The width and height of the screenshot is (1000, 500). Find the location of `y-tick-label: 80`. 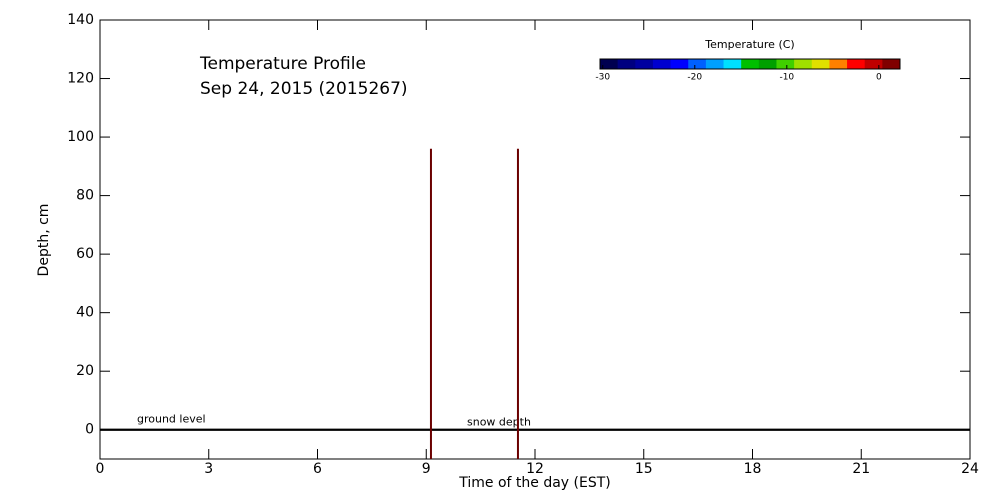

y-tick-label: 80 is located at coordinates (85, 196).